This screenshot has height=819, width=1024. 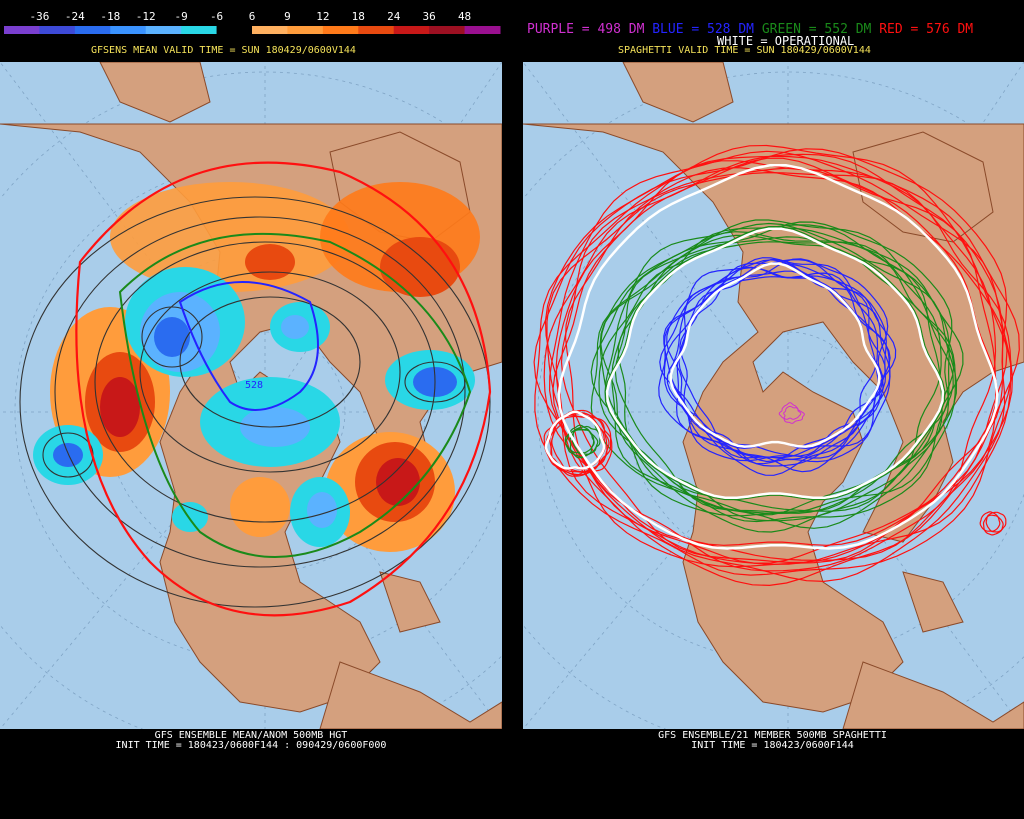 I want to click on right-footer-line1: GFS ENSEMBLE/21 MEMBER 500MB SPAGHETTI, so click(x=772, y=735).